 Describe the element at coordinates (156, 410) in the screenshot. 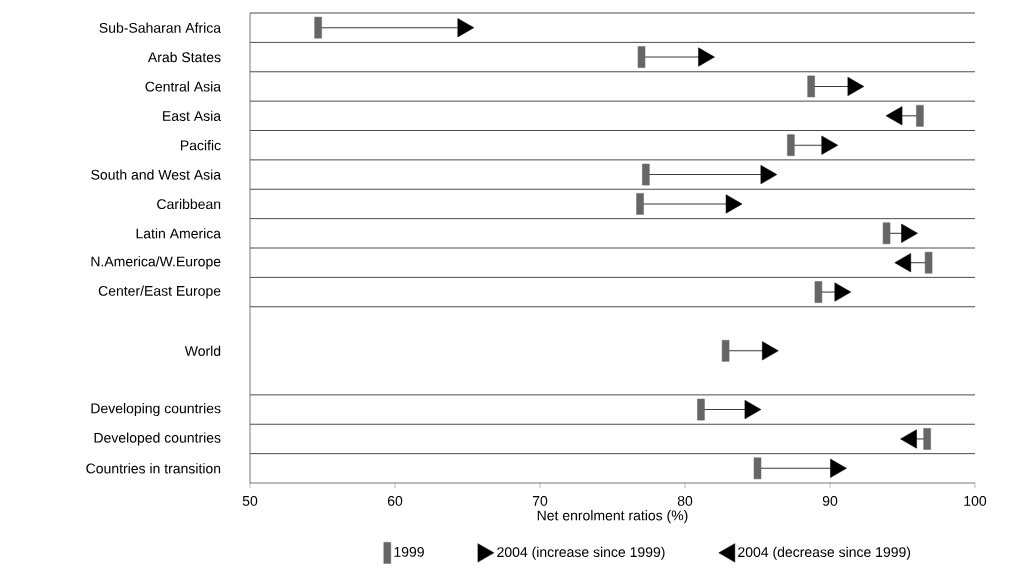

I see `y-tick-label: Developing countries` at that location.